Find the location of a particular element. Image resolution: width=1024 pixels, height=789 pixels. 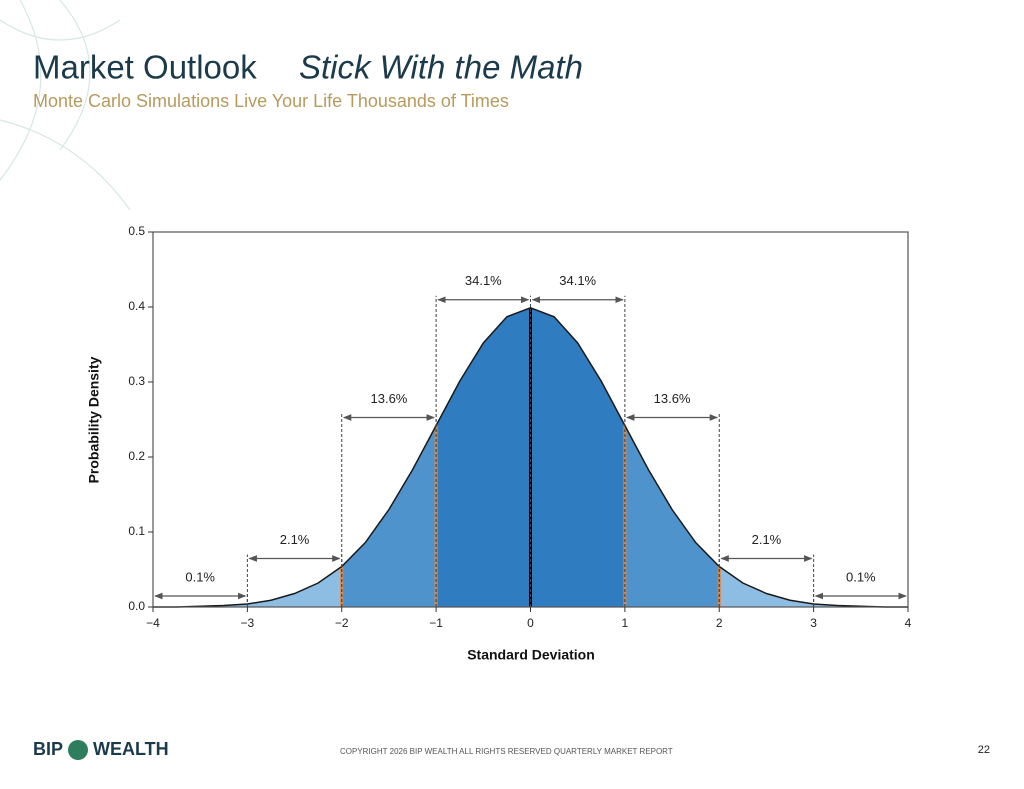

page-number: 22 is located at coordinates (984, 750).